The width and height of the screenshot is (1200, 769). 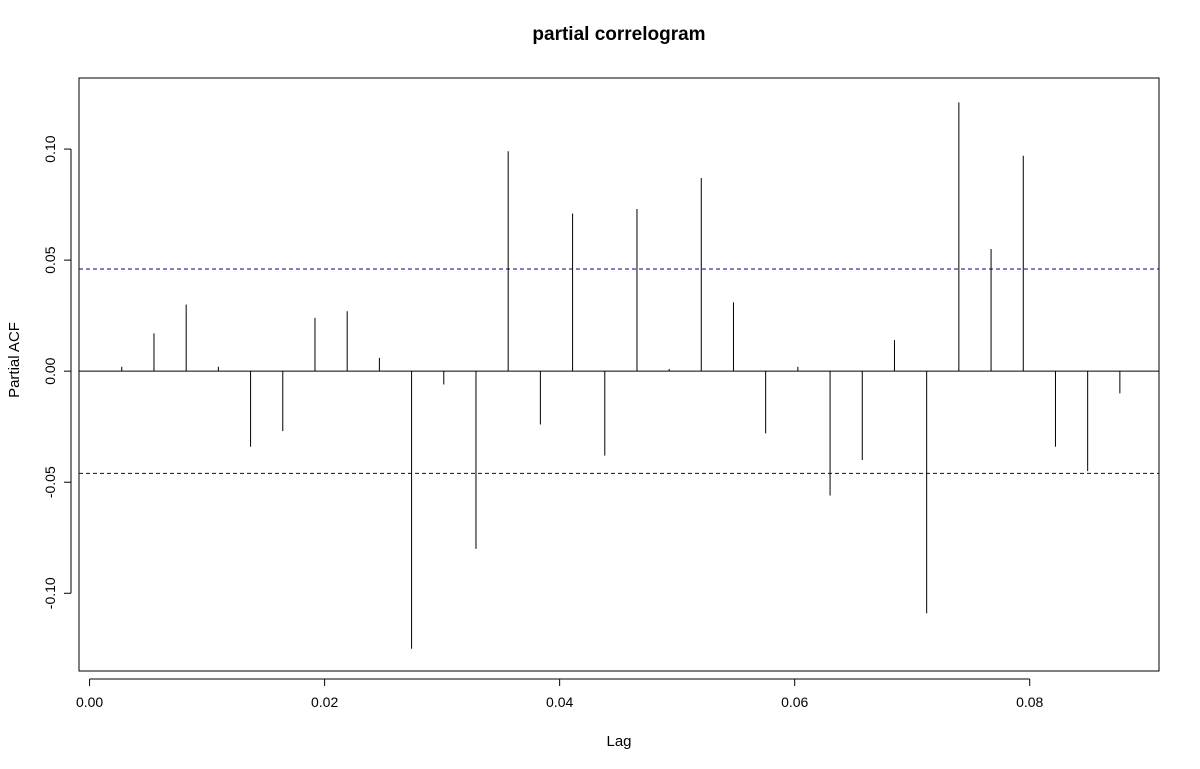 I want to click on x-tick-label: 0.06, so click(x=794, y=702).